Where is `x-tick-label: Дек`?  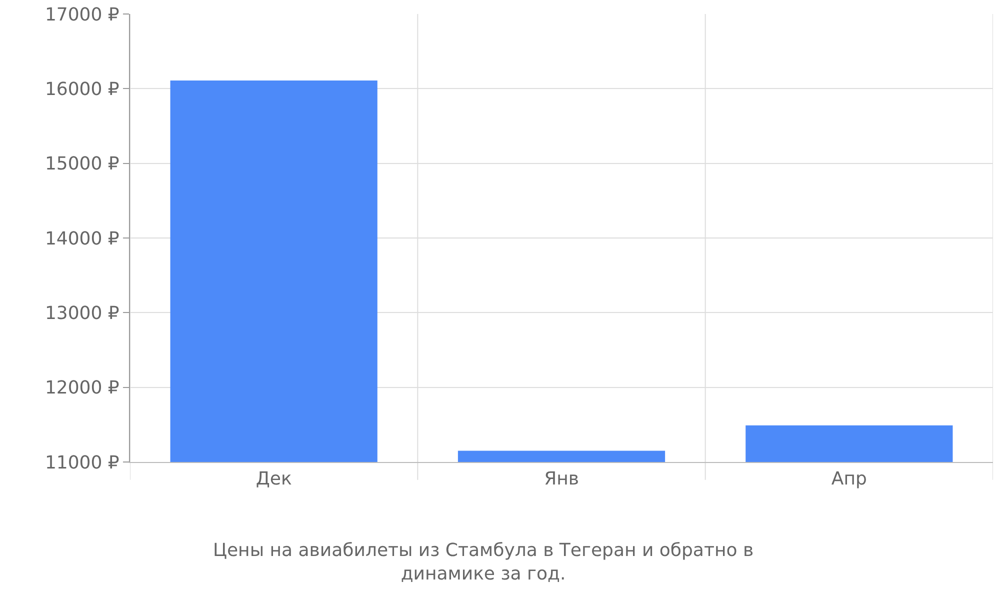
x-tick-label: Дек is located at coordinates (274, 479).